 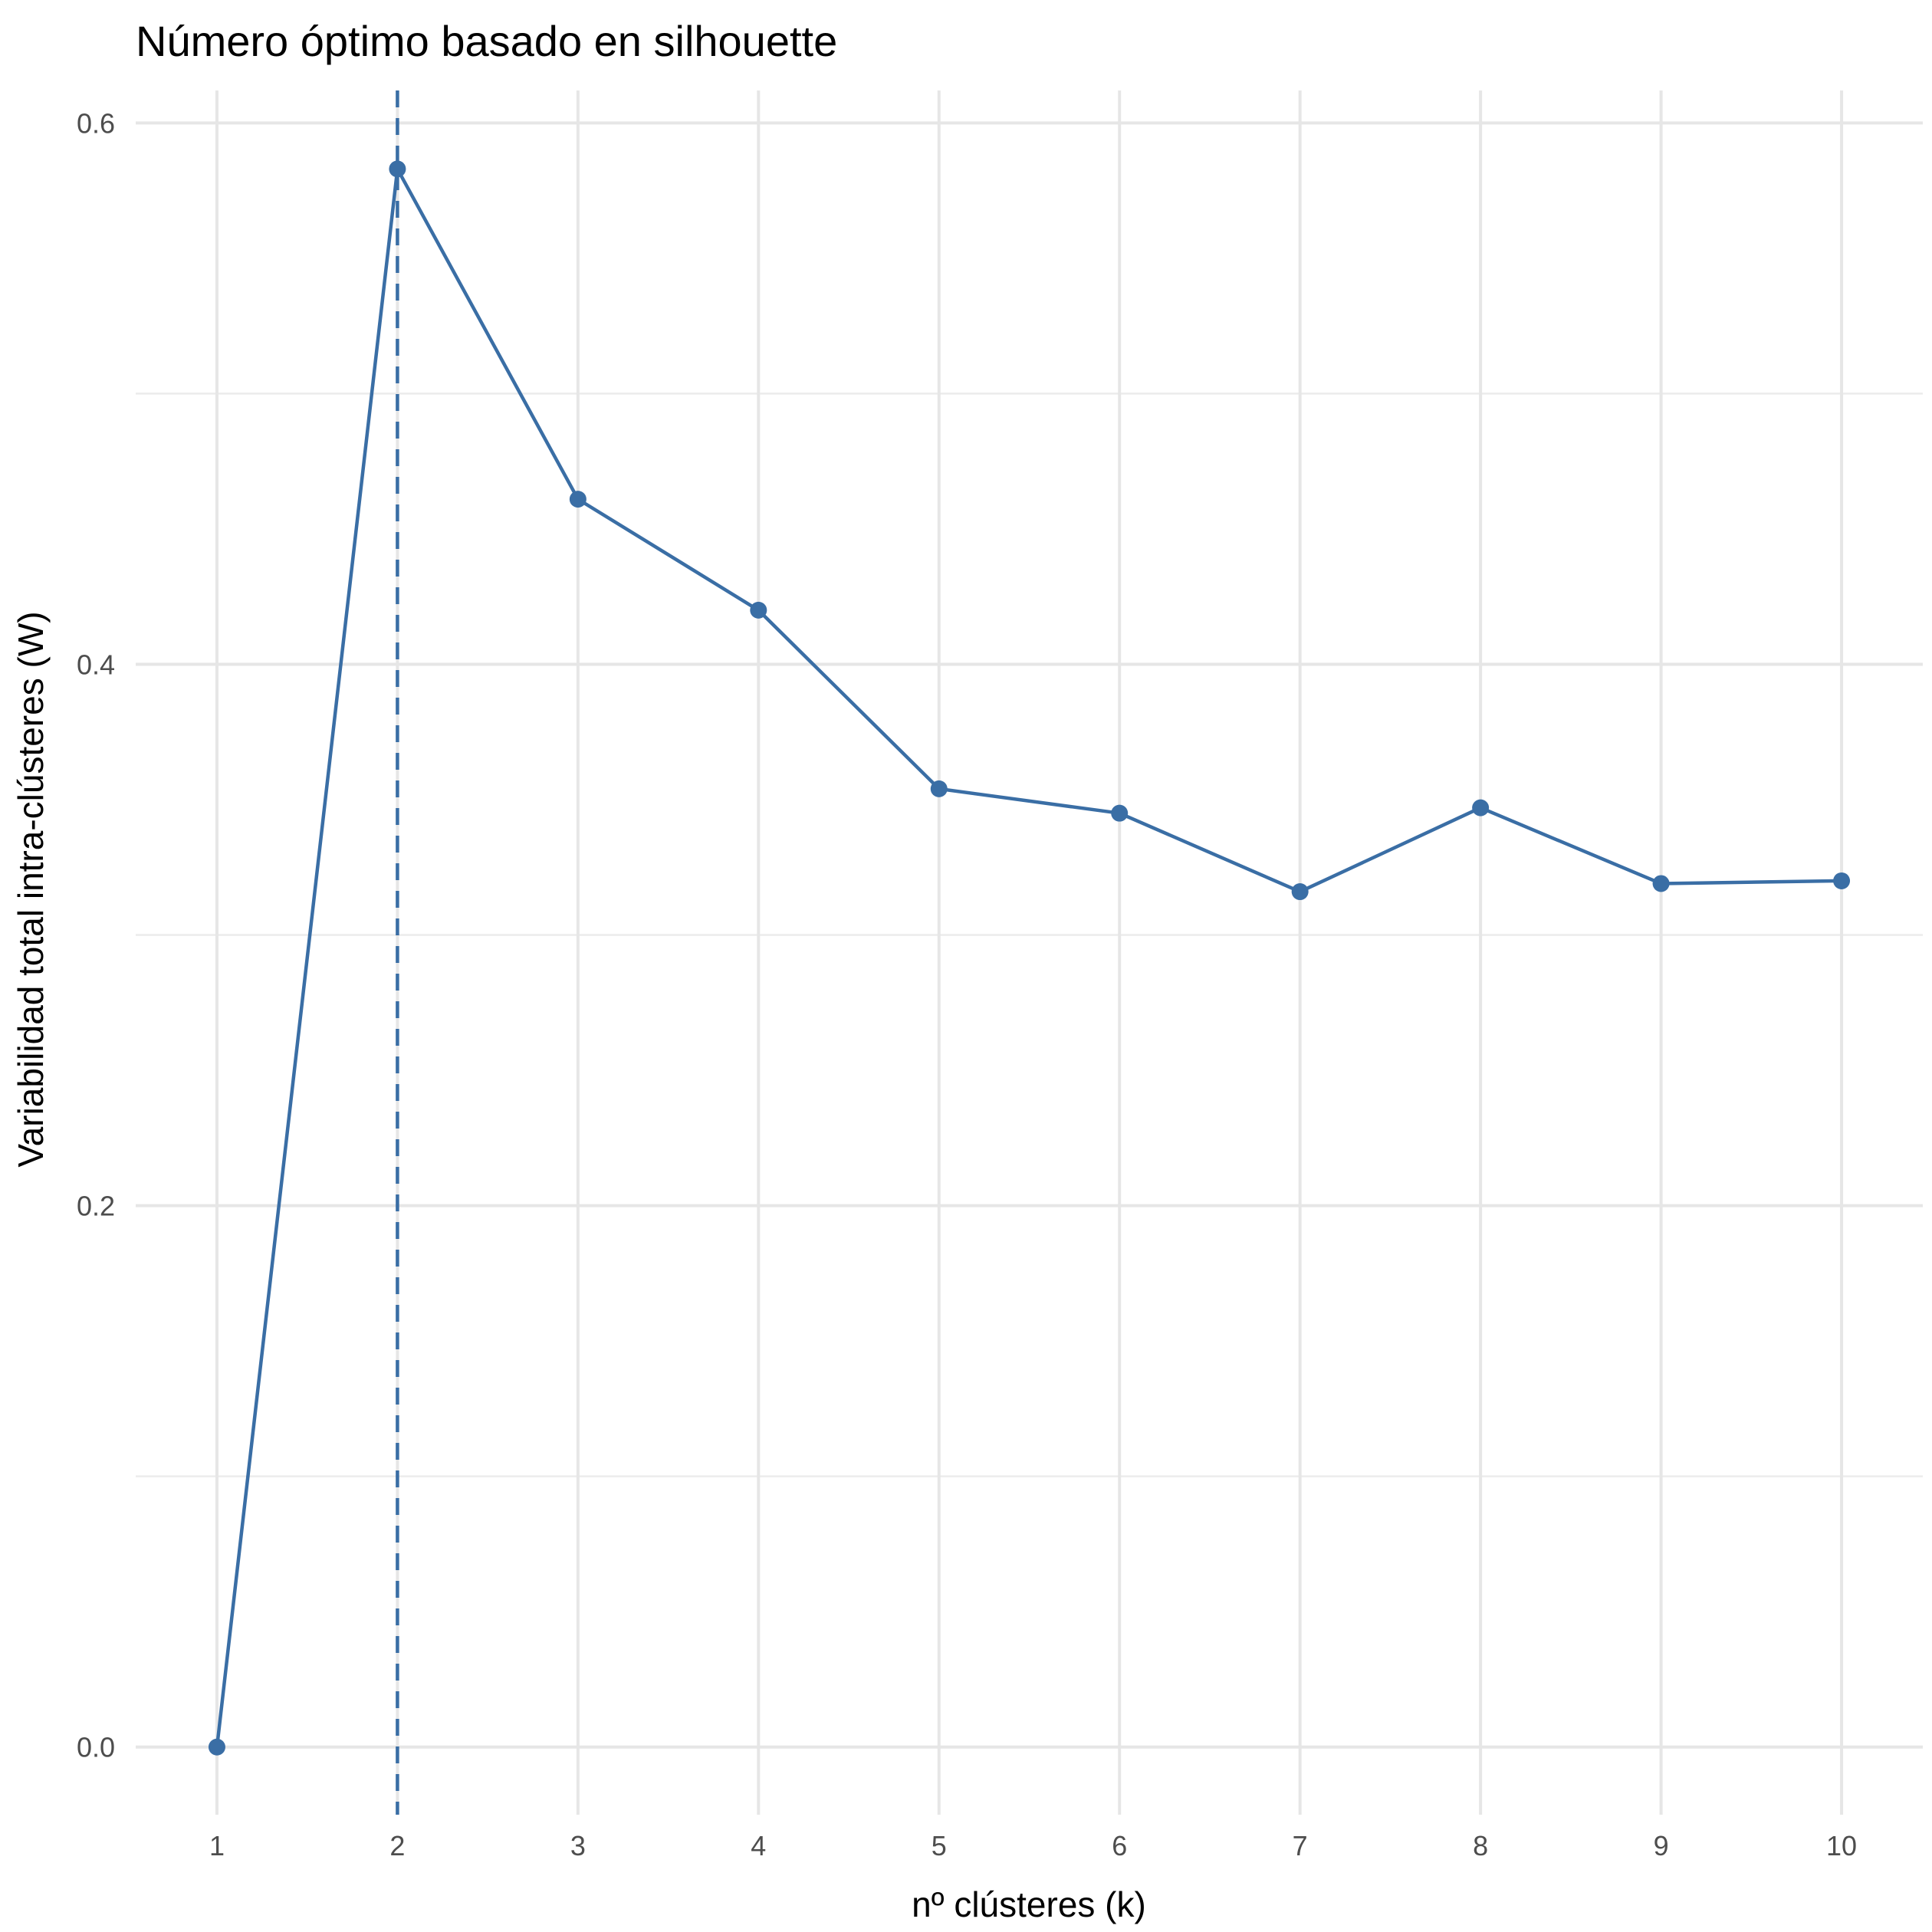 I want to click on x-tick-label: 9, so click(x=1662, y=1846).